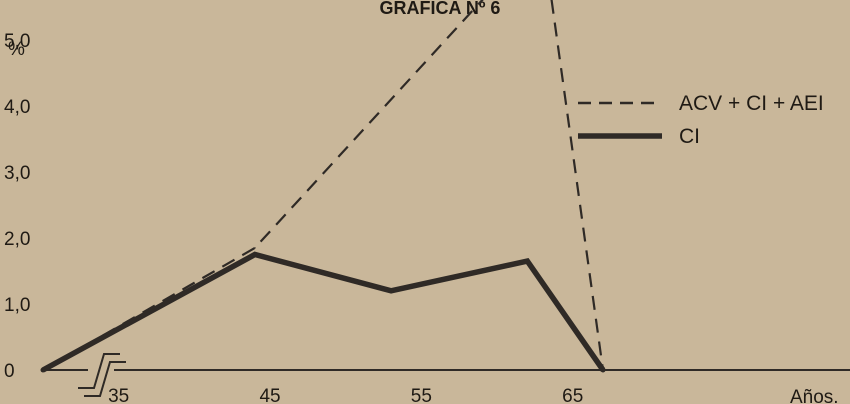 The height and width of the screenshot is (404, 850). I want to click on y-tick-label: 5,0, so click(17, 41).